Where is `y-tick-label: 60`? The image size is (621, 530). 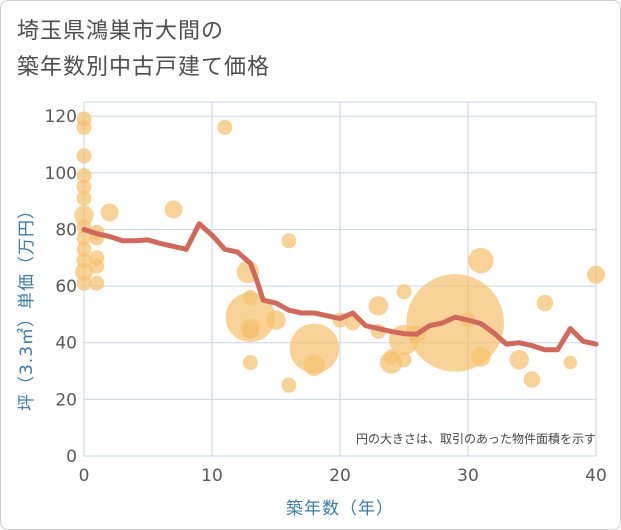
y-tick-label: 60 is located at coordinates (66, 287).